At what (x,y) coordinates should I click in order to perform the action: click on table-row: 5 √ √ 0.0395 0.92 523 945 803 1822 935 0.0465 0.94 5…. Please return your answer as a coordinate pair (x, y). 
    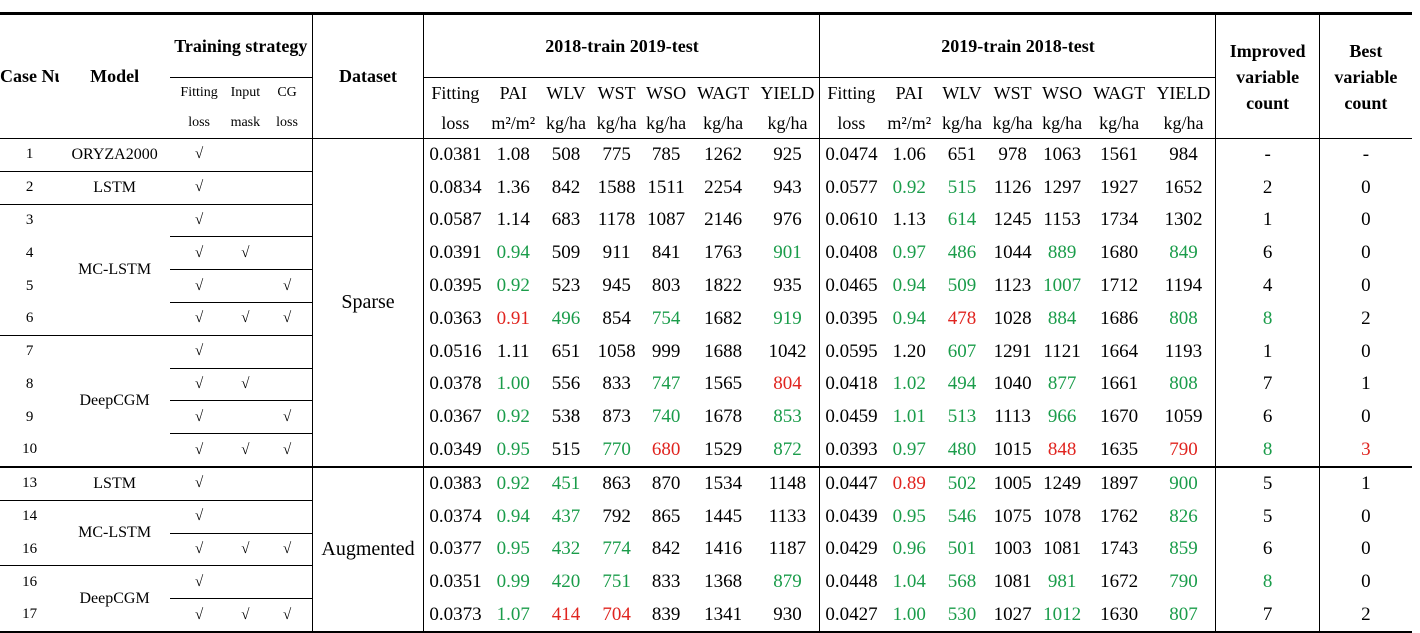
    Looking at the image, I should click on (706, 286).